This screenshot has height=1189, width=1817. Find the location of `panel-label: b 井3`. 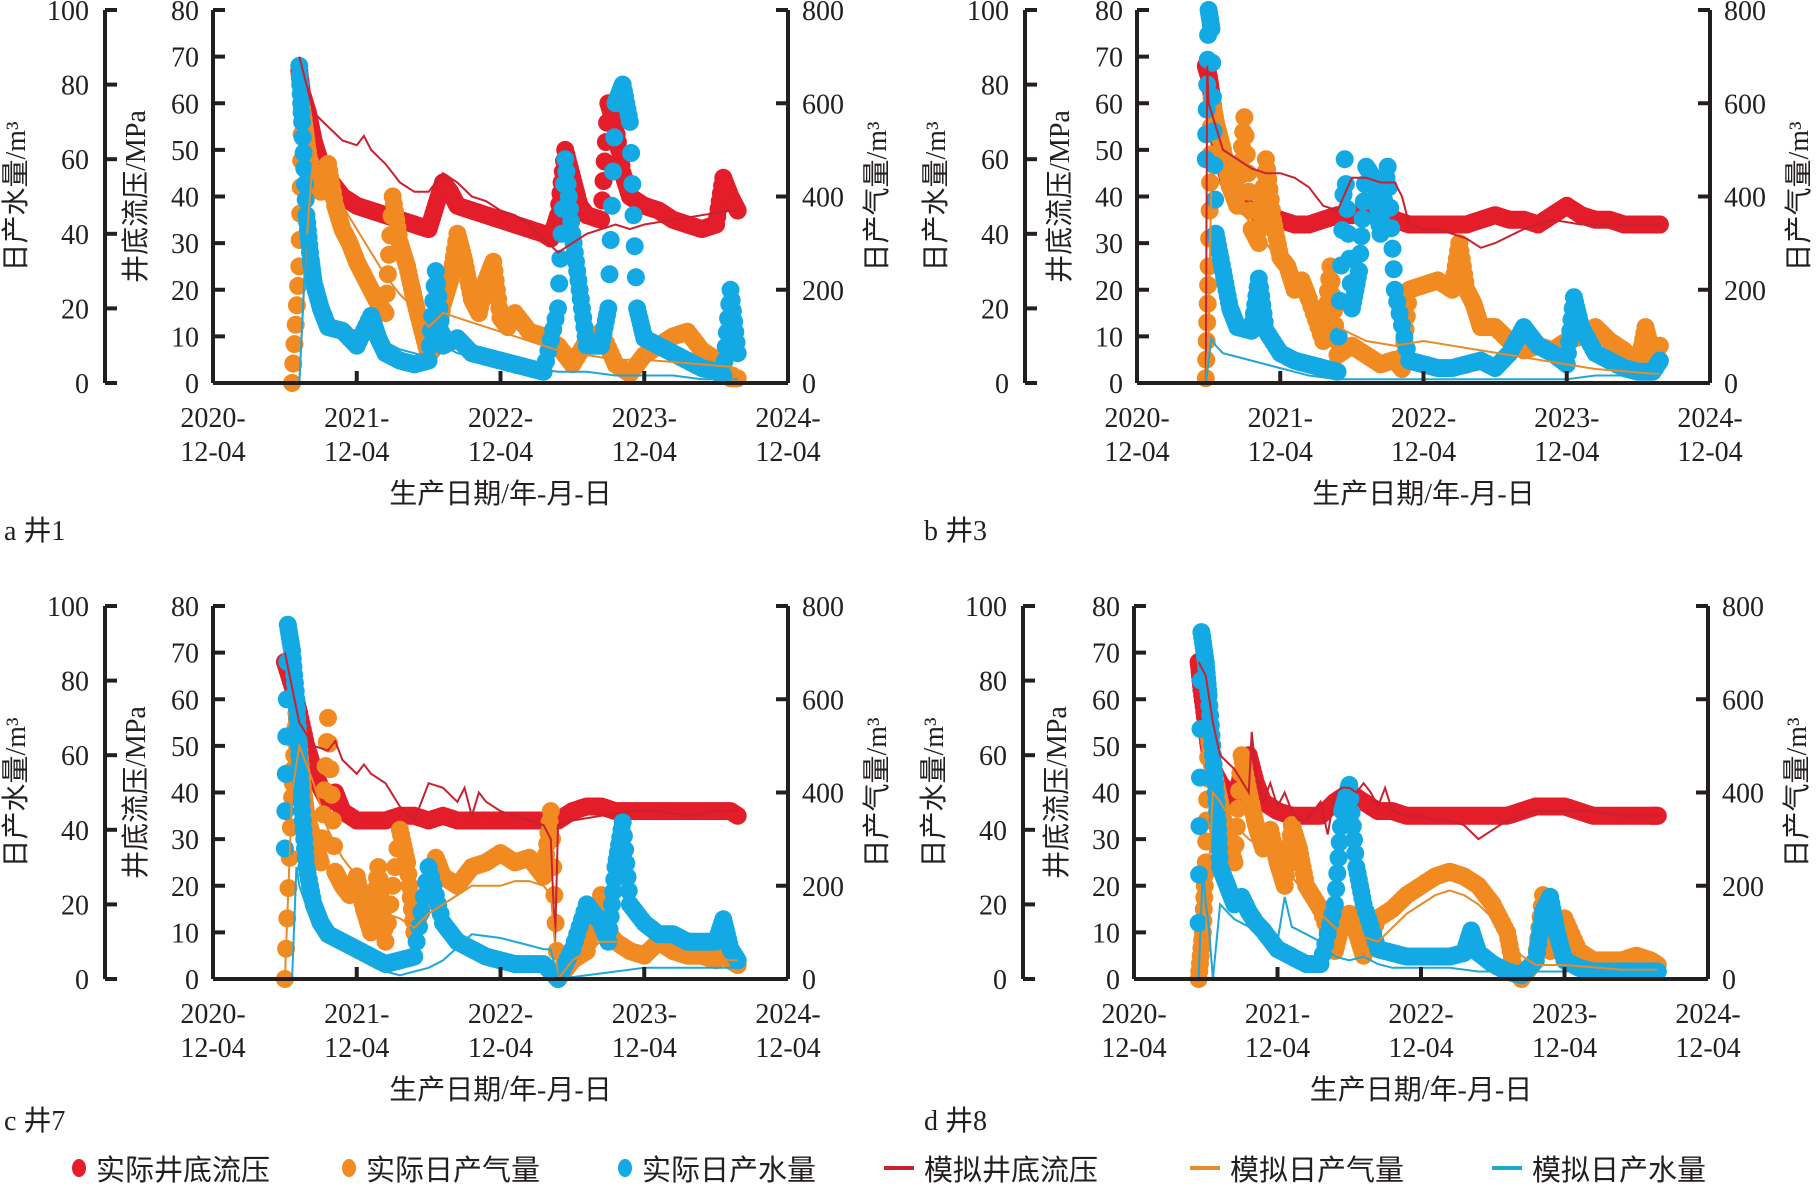

panel-label: b 井3 is located at coordinates (955, 531).